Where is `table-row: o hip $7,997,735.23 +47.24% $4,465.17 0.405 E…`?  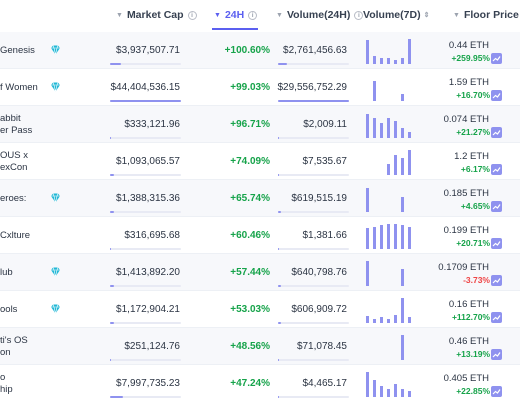 table-row: o hip $7,997,735.23 +47.24% $4,465.17 0.405 E… is located at coordinates (260, 382).